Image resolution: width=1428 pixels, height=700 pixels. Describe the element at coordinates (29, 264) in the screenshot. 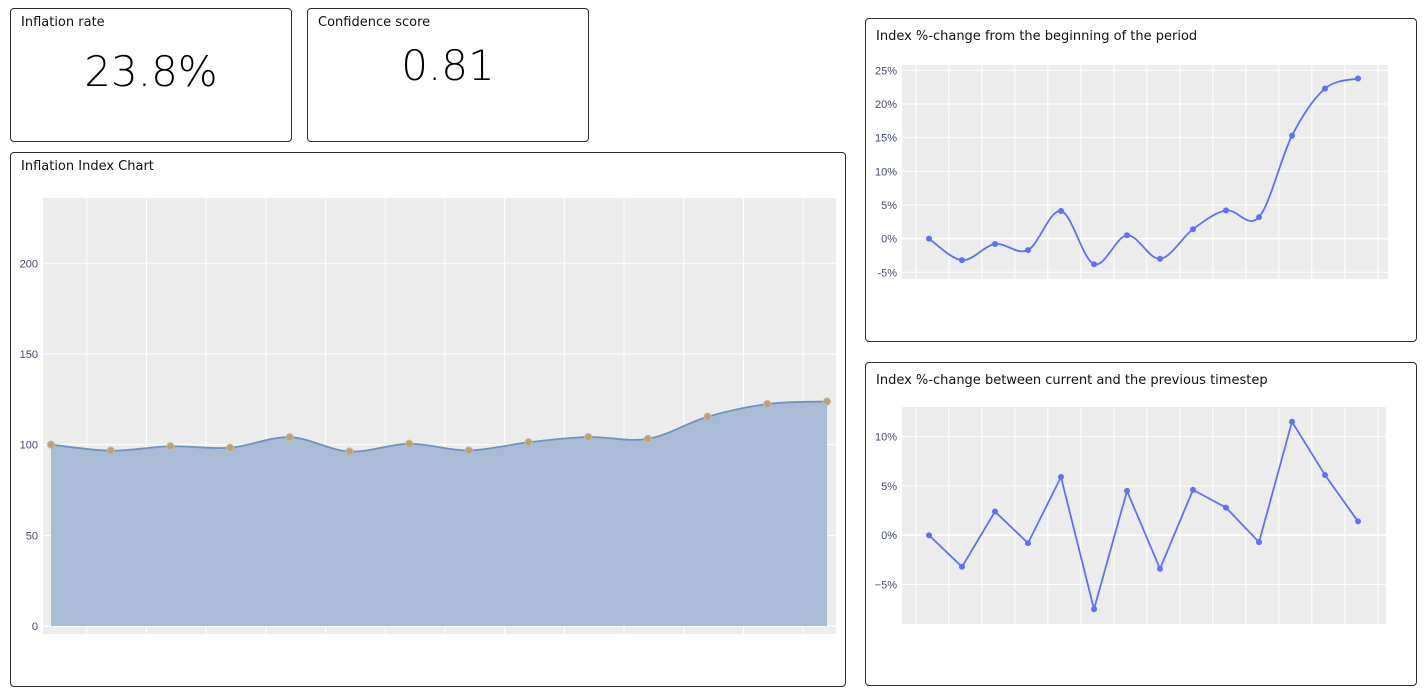

I see `y-tick-label: 200` at that location.